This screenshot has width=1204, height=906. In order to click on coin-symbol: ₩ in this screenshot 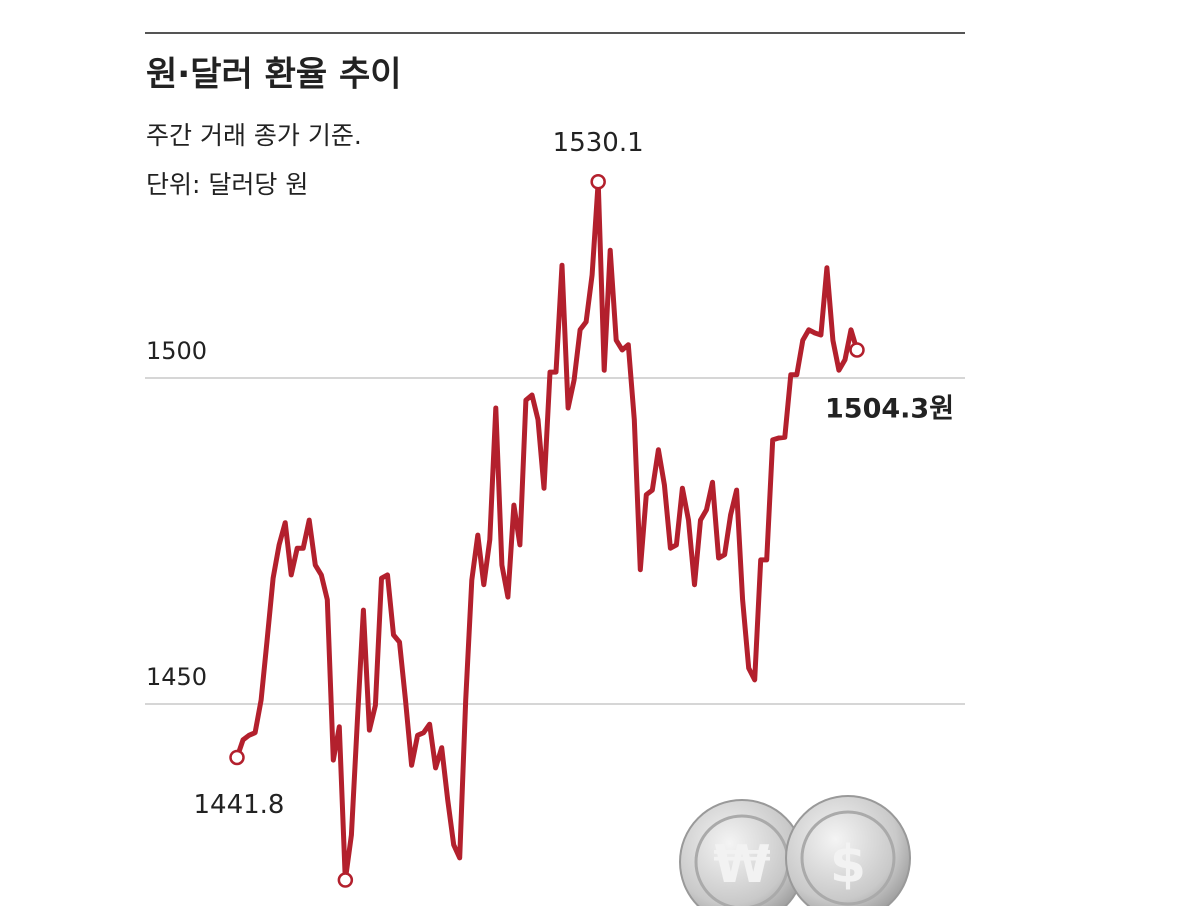, I will do `click(741, 865)`.